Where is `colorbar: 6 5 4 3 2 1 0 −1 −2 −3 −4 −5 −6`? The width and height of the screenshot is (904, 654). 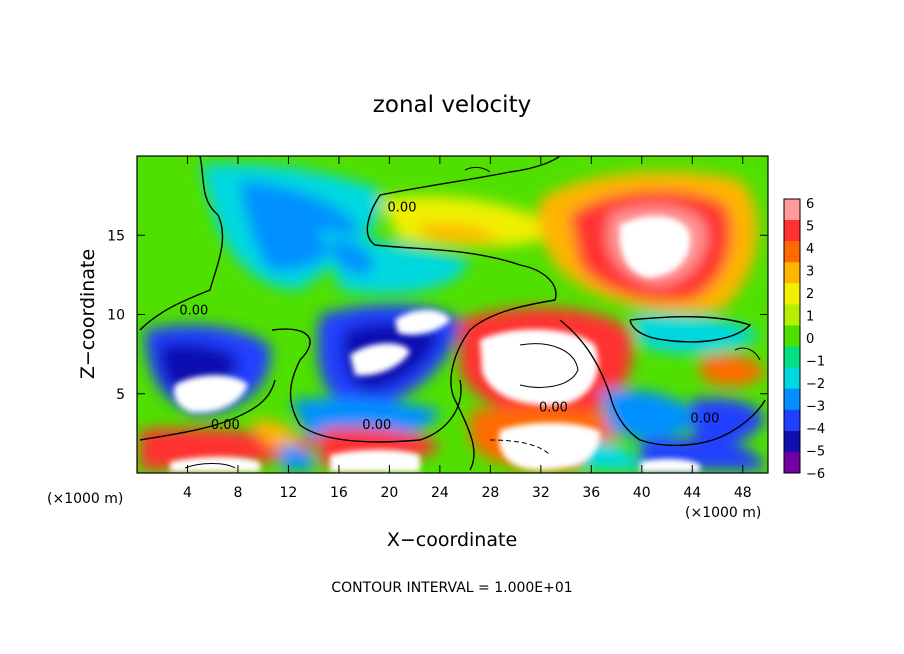 colorbar: 6 5 4 3 2 1 0 −1 −2 −3 −4 −5 −6 is located at coordinates (804, 339).